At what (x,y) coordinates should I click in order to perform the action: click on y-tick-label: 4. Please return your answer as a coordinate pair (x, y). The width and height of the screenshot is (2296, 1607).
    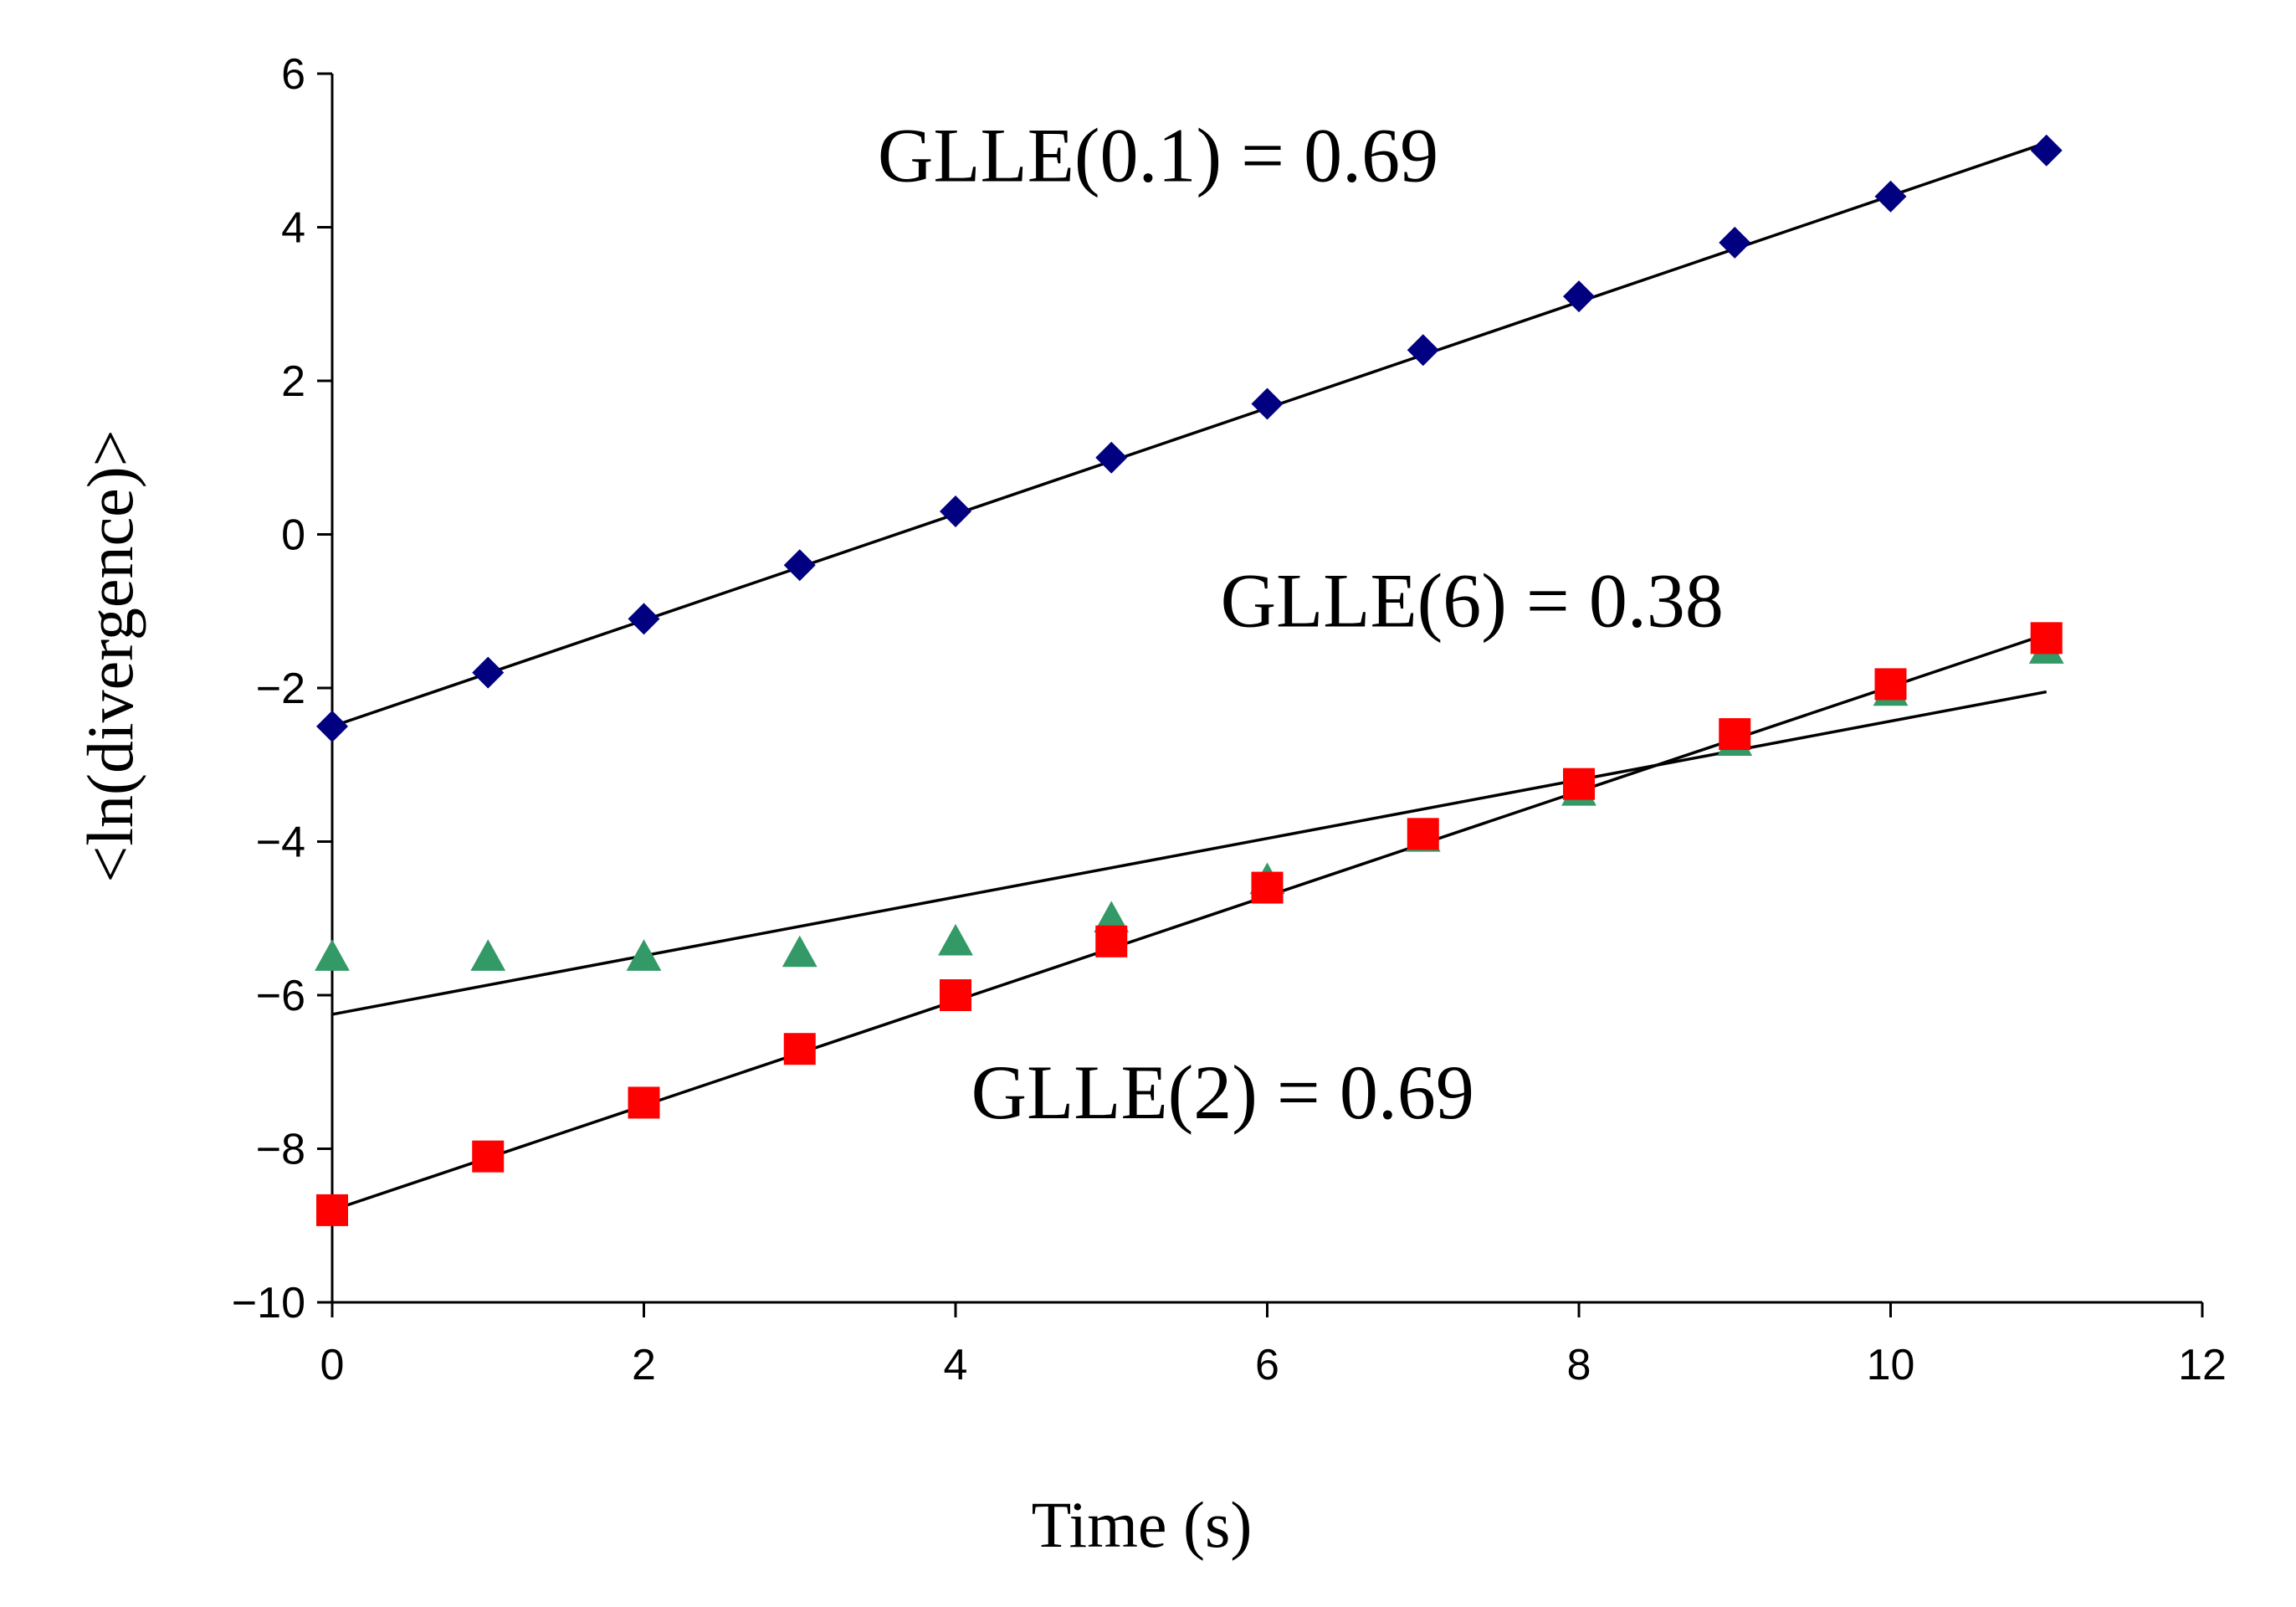
    Looking at the image, I should click on (293, 228).